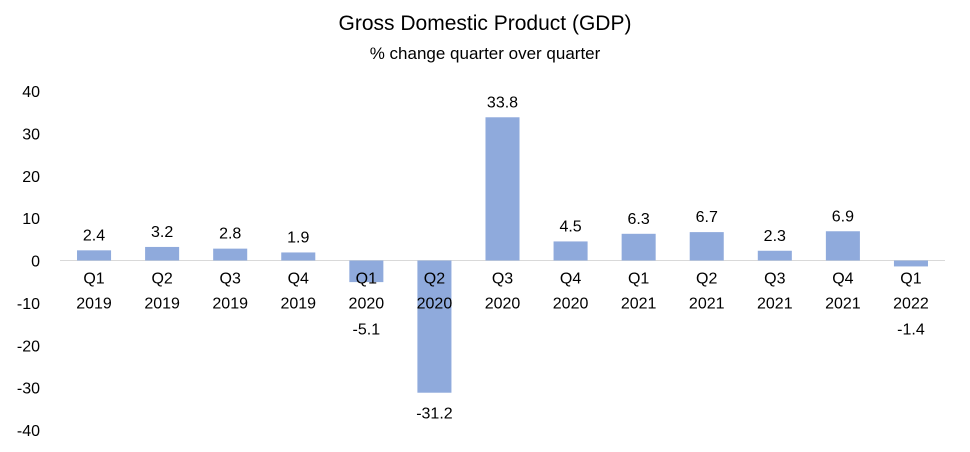 The image size is (970, 452). What do you see at coordinates (28, 304) in the screenshot?
I see `y-tick-label: -10` at bounding box center [28, 304].